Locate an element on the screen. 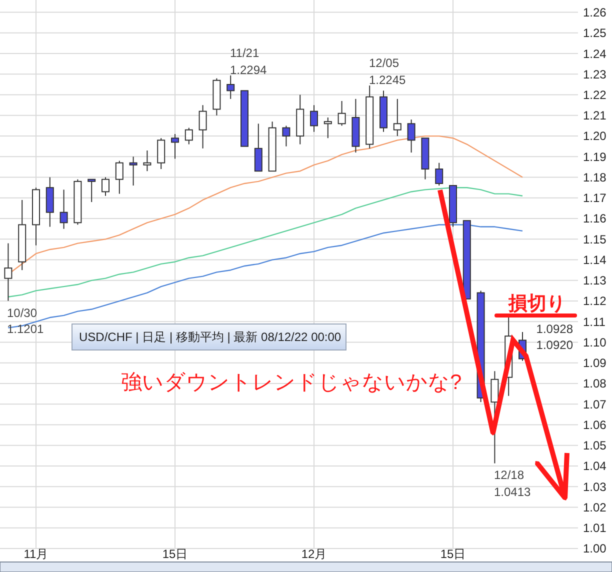 This screenshot has height=572, width=612. y-tick-label: 1.04 is located at coordinates (595, 466).